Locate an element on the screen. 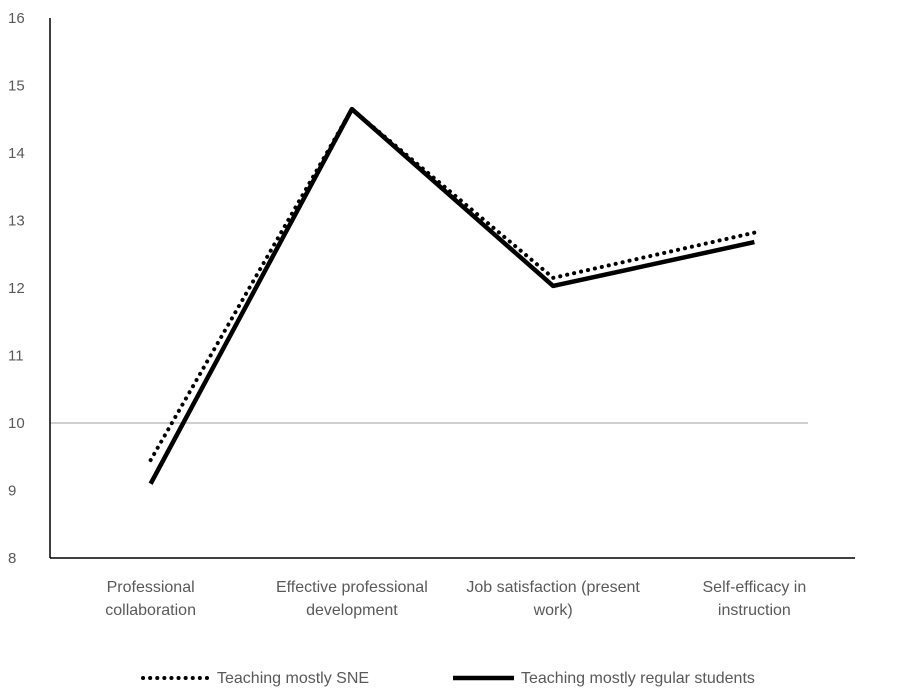 The height and width of the screenshot is (688, 897). x-tick-label: Self-efficacy in instruction is located at coordinates (755, 599).